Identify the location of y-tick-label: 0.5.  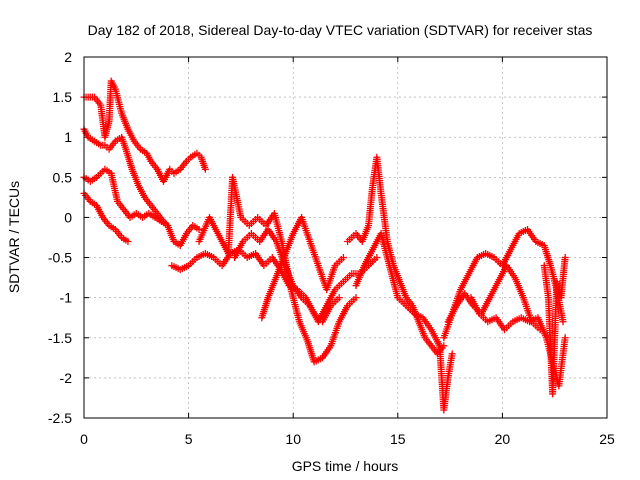
(63, 177).